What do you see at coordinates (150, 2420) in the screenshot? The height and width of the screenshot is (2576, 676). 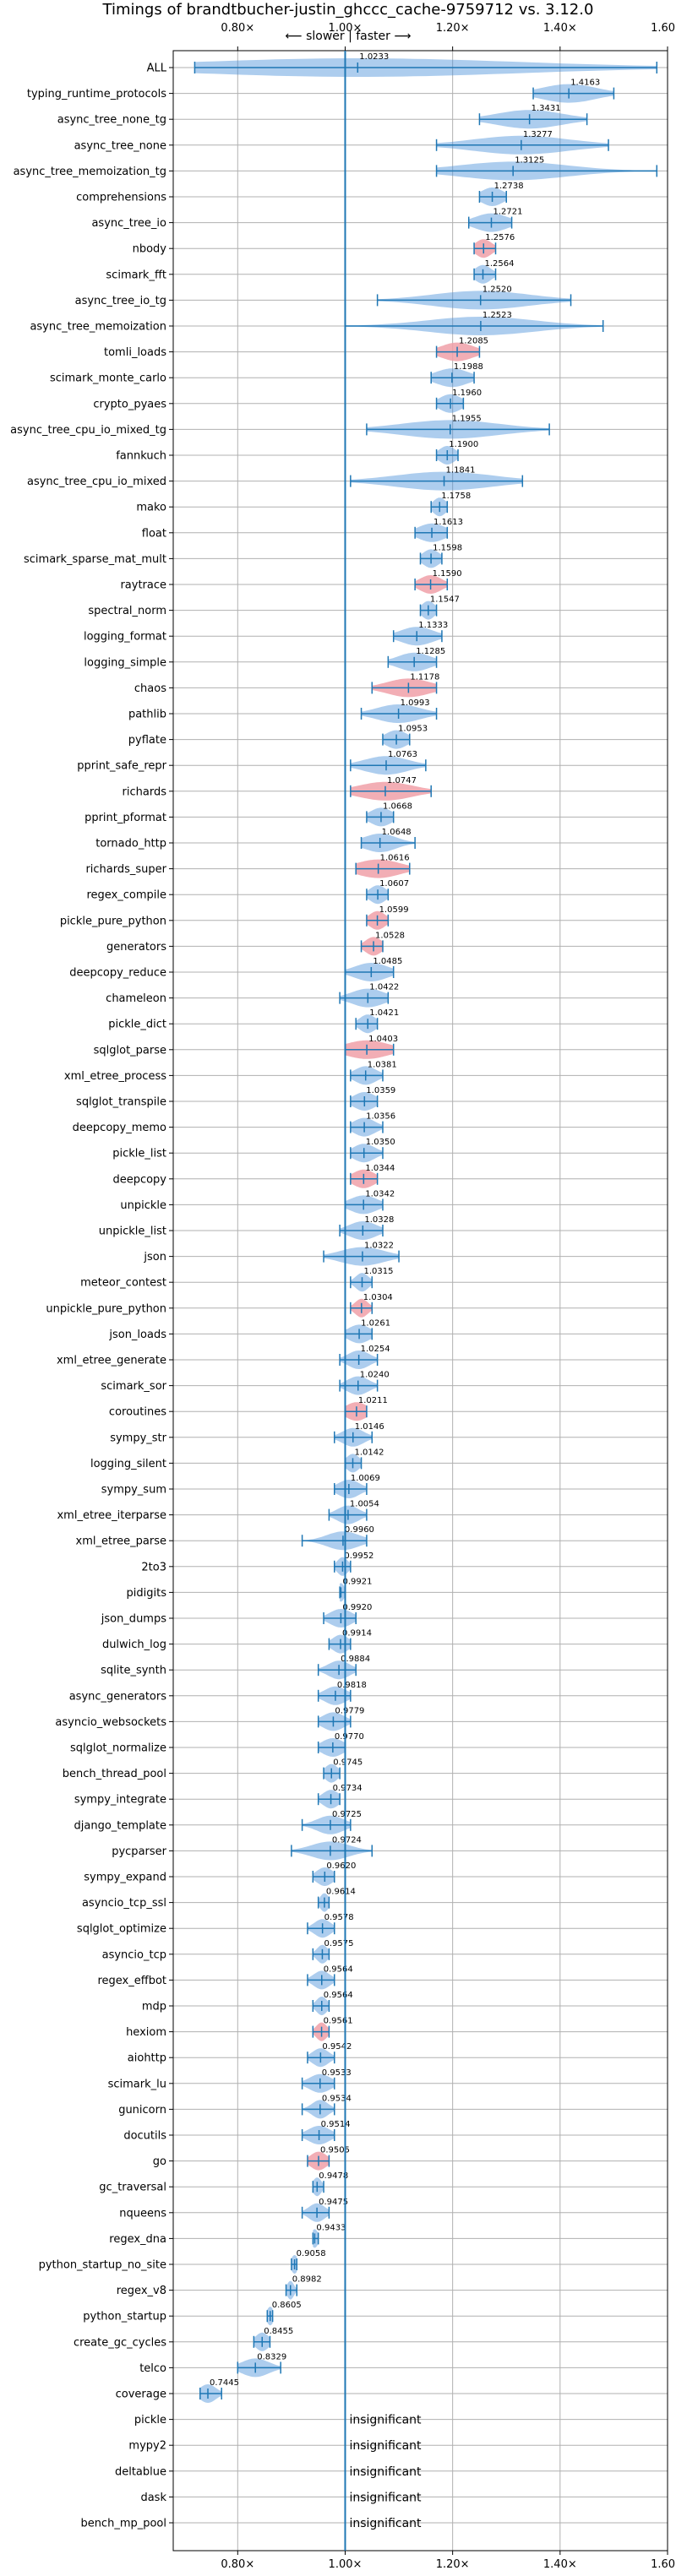 I see `benchmark-label: pickle` at bounding box center [150, 2420].